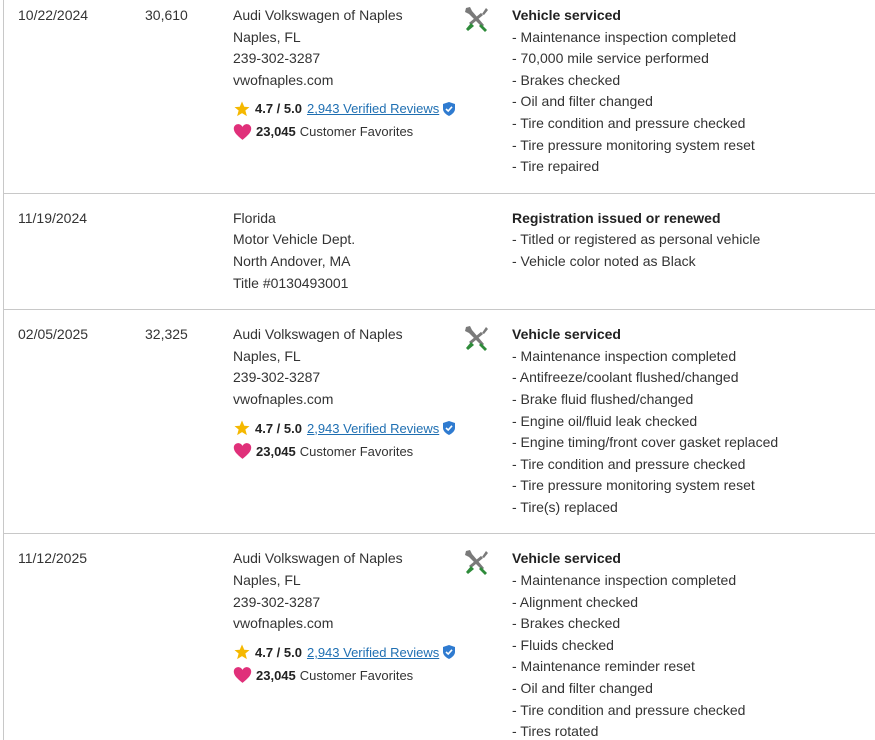 Image resolution: width=875 pixels, height=740 pixels. I want to click on mileage-cell: 32,325, so click(189, 421).